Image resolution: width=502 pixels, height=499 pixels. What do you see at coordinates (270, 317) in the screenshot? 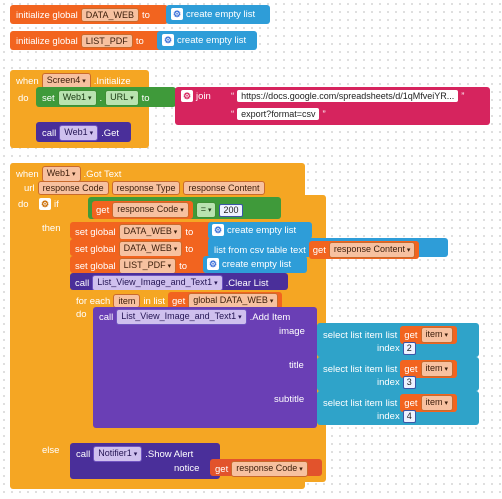
I see `method-add-item: .Add Item` at bounding box center [270, 317].